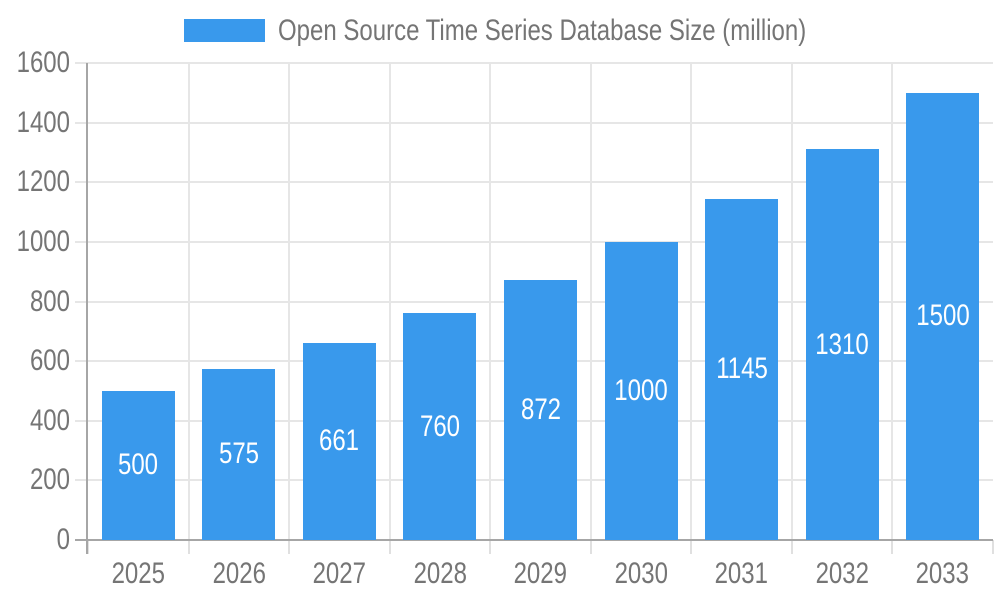 Image resolution: width=1000 pixels, height=600 pixels. I want to click on bar-value-label: 661, so click(339, 441).